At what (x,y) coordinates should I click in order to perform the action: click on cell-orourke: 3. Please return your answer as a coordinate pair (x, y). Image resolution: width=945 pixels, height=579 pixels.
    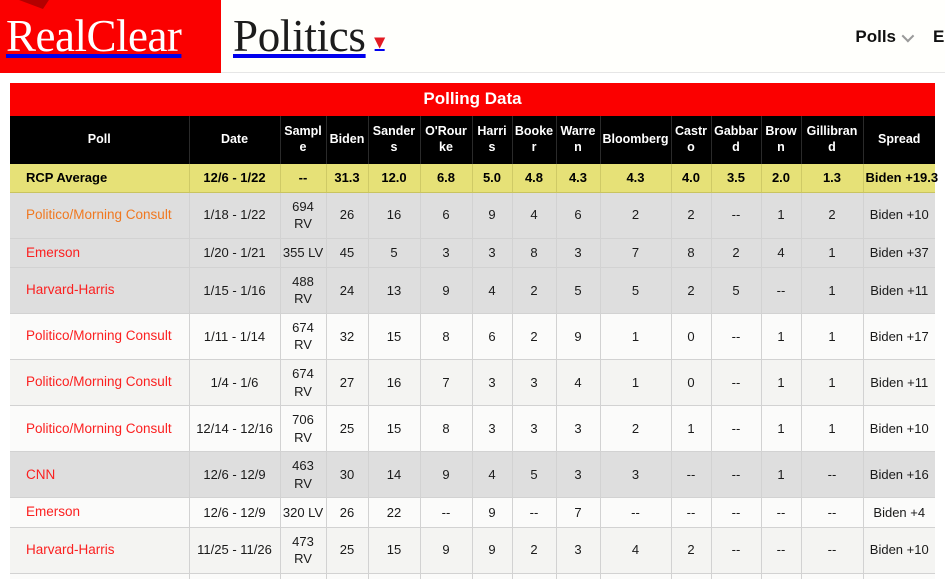
    Looking at the image, I should click on (446, 253).